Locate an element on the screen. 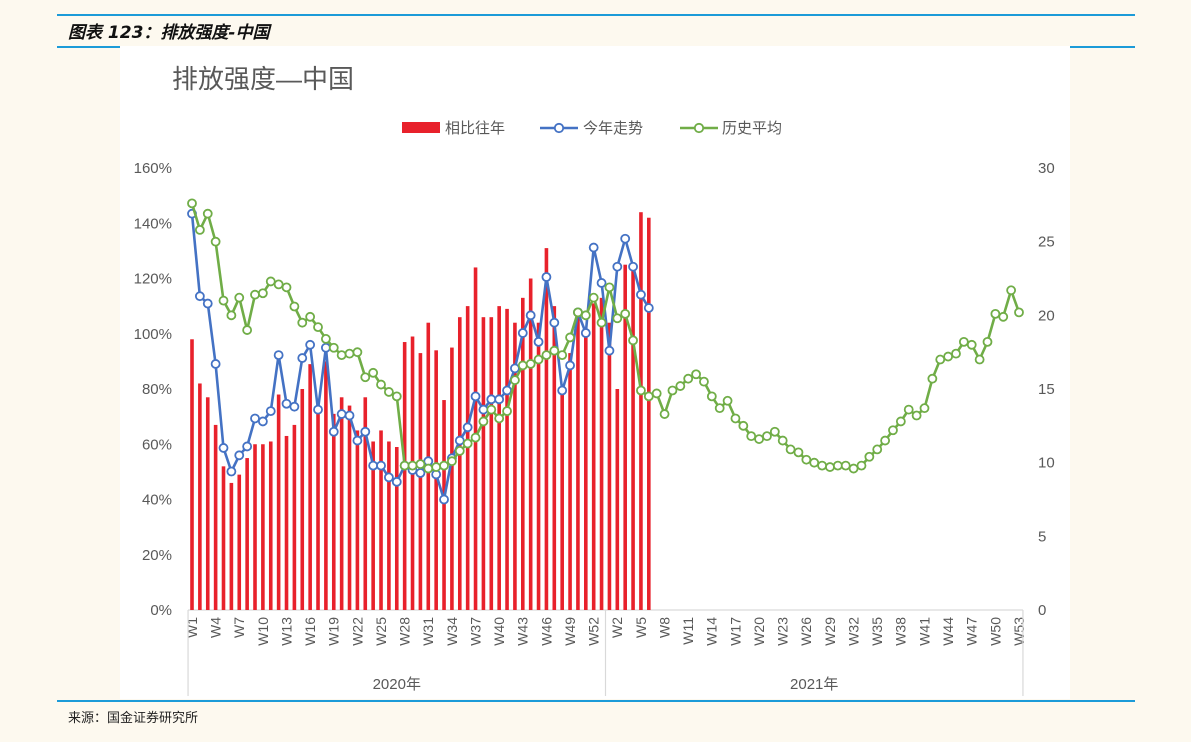 The image size is (1191, 742). y-right-tick-label: 30 is located at coordinates (1046, 168).